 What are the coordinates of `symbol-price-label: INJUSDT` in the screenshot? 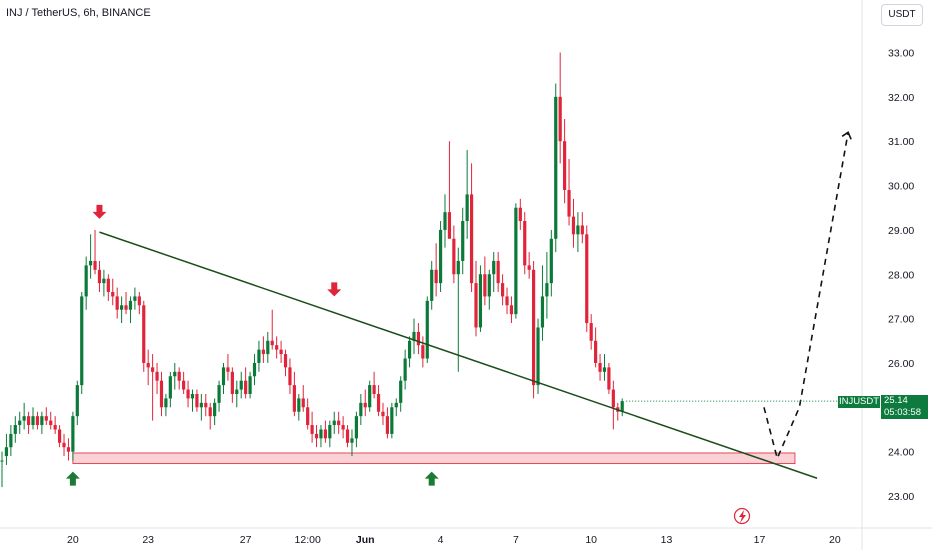 It's located at (859, 402).